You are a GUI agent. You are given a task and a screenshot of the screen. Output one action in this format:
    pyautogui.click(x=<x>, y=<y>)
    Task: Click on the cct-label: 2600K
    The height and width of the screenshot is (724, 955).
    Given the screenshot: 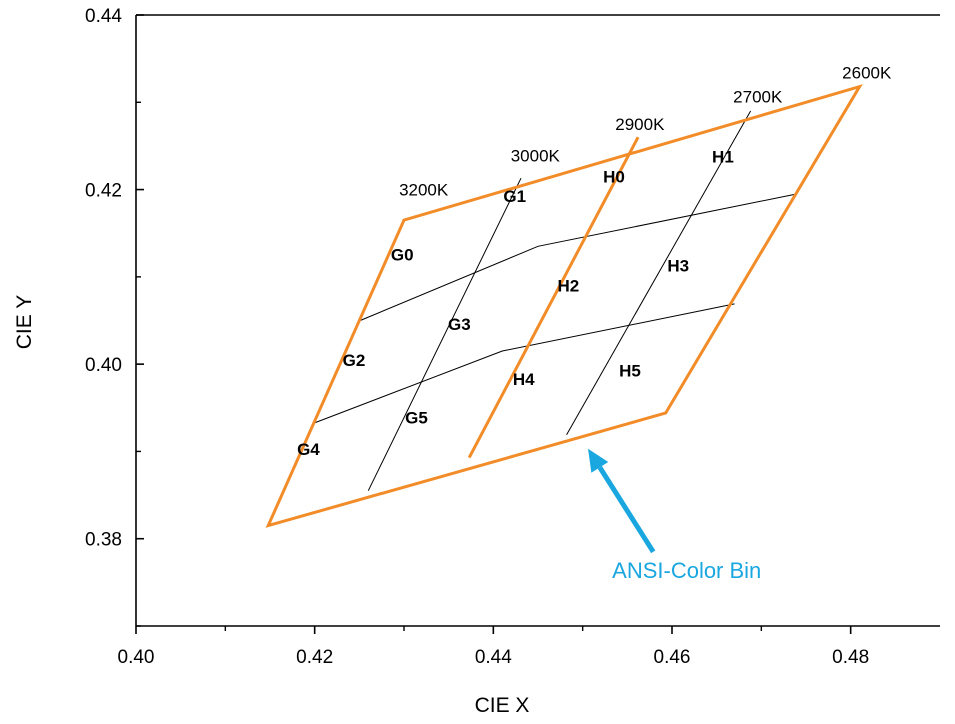 What is the action you would take?
    pyautogui.click(x=867, y=73)
    